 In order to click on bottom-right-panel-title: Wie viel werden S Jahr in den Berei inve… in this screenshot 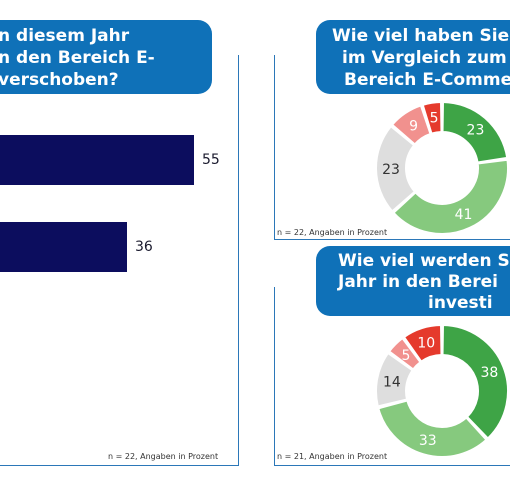, I will do `click(413, 281)`.